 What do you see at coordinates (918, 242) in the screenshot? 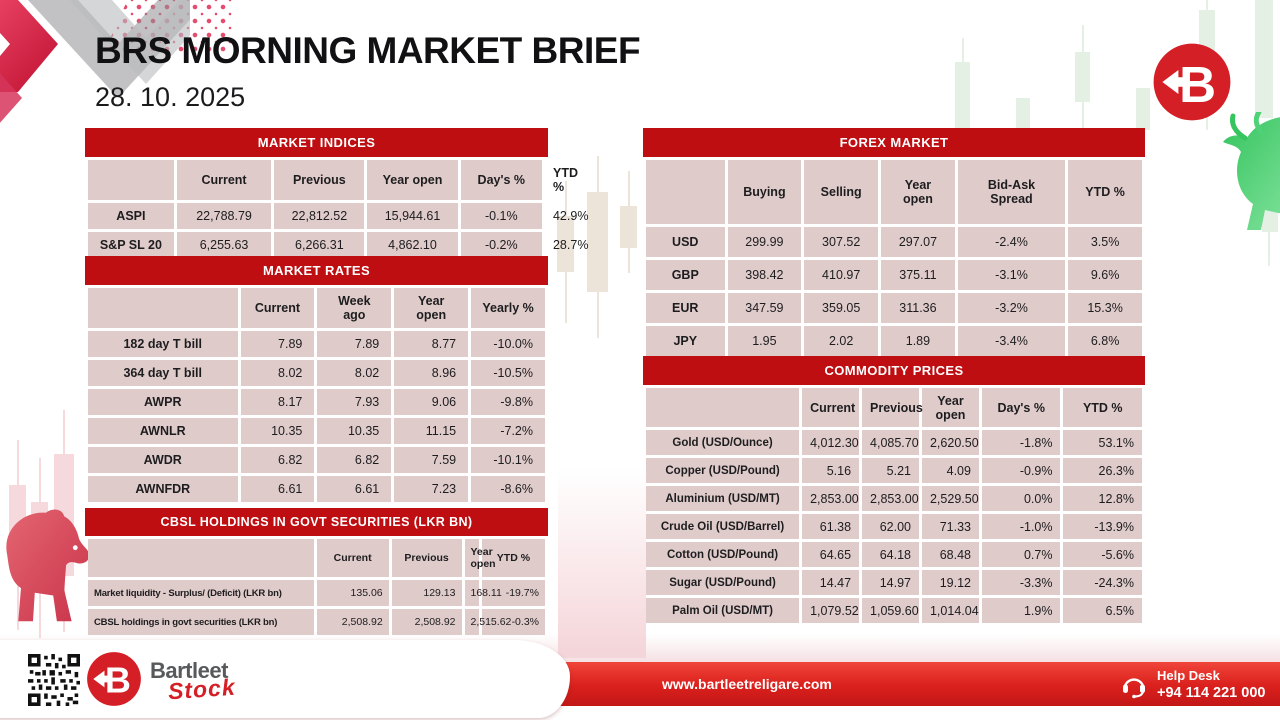
I see `cell-value: 297.07` at bounding box center [918, 242].